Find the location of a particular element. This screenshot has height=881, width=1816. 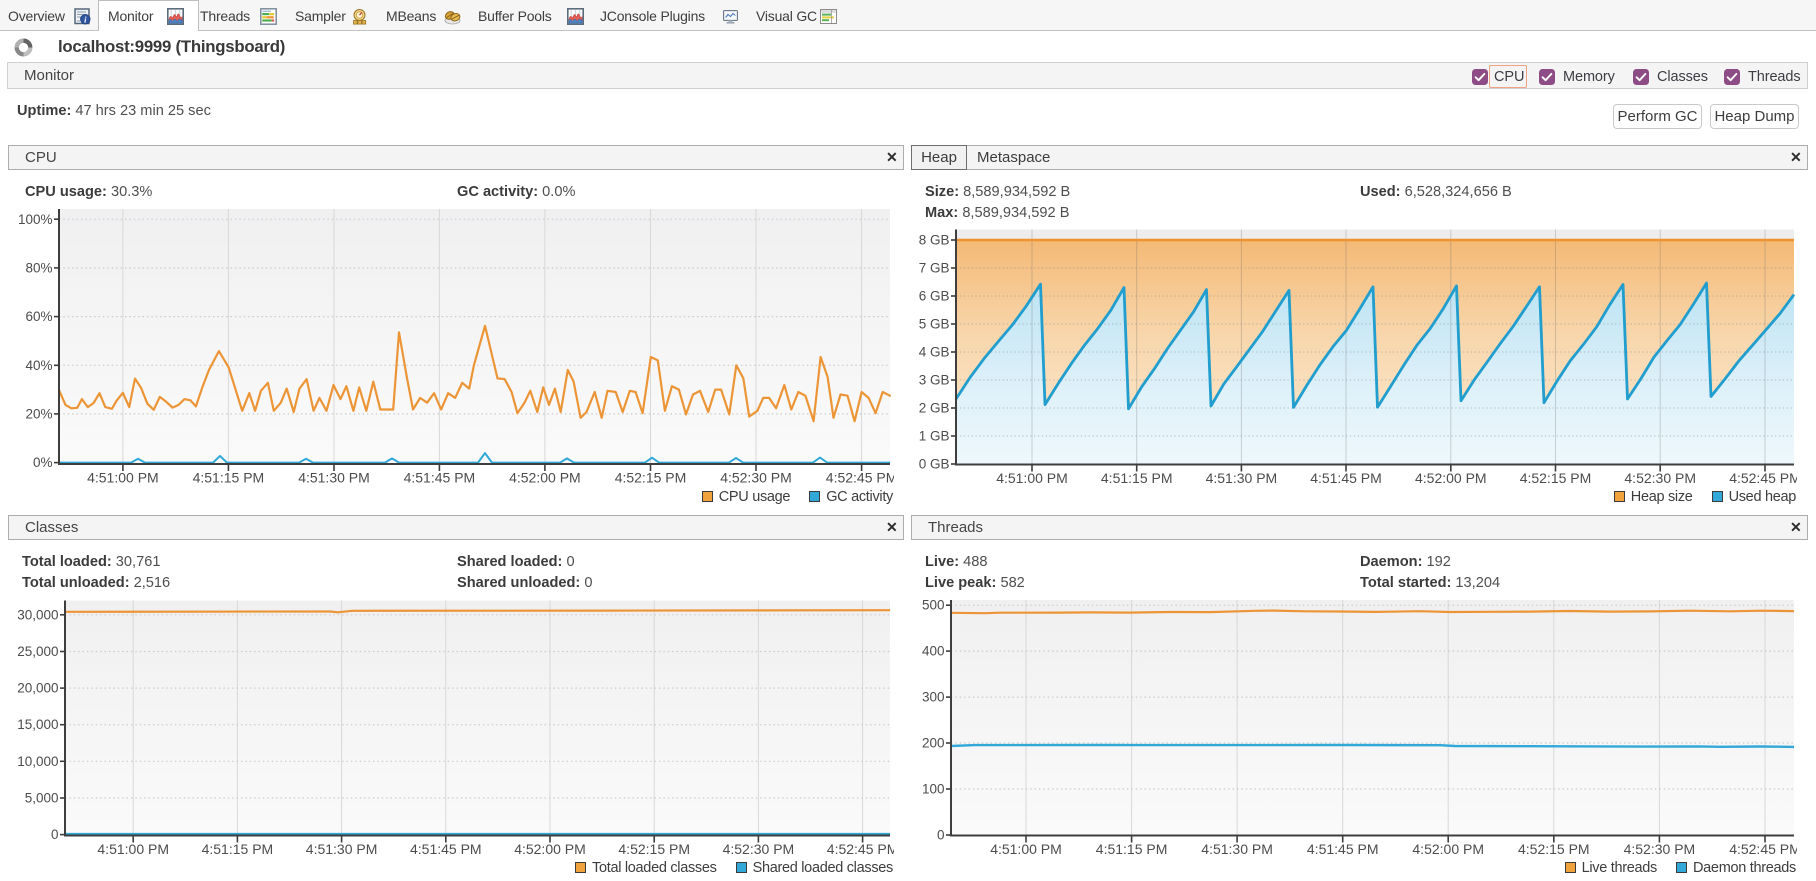

svg-text: 400 is located at coordinates (933, 651).